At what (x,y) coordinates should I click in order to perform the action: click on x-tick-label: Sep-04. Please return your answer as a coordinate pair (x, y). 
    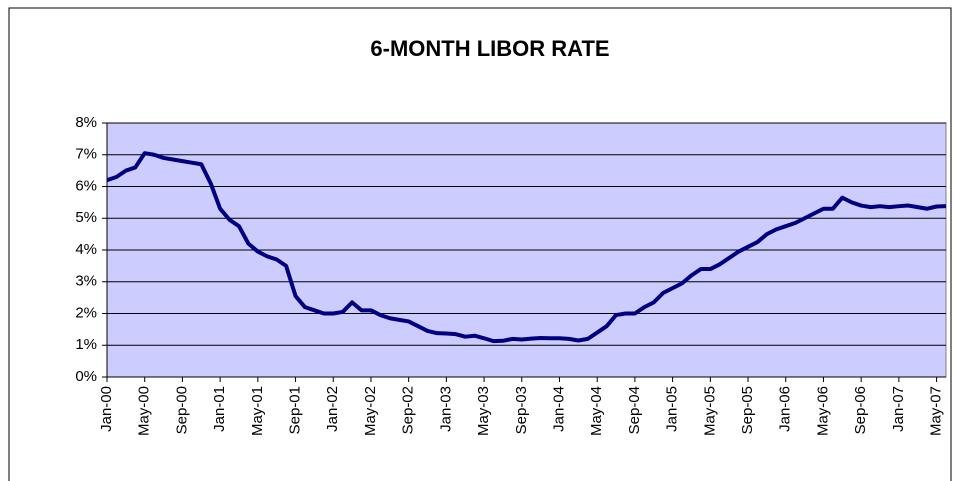
    Looking at the image, I should click on (634, 410).